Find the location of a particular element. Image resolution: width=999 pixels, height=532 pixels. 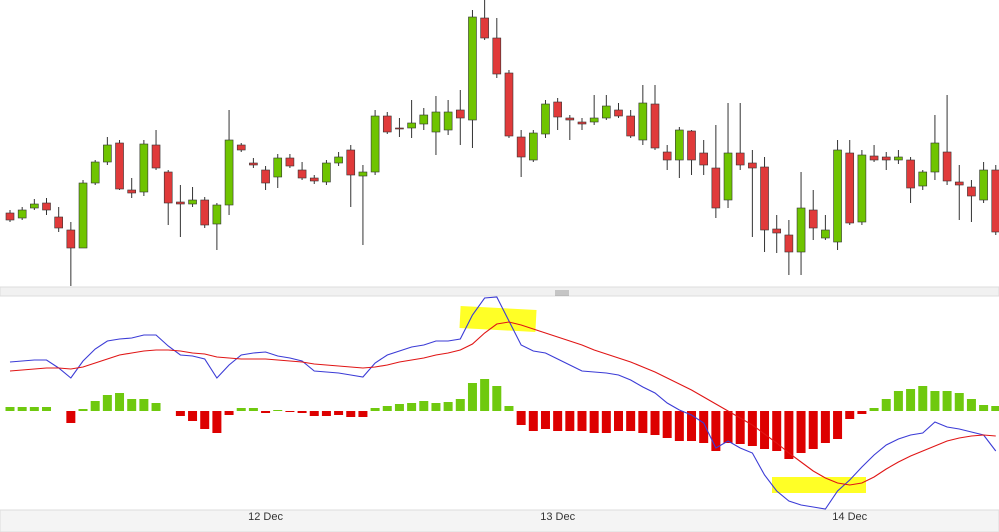

x-tick-label: 13 Dec is located at coordinates (557, 517).